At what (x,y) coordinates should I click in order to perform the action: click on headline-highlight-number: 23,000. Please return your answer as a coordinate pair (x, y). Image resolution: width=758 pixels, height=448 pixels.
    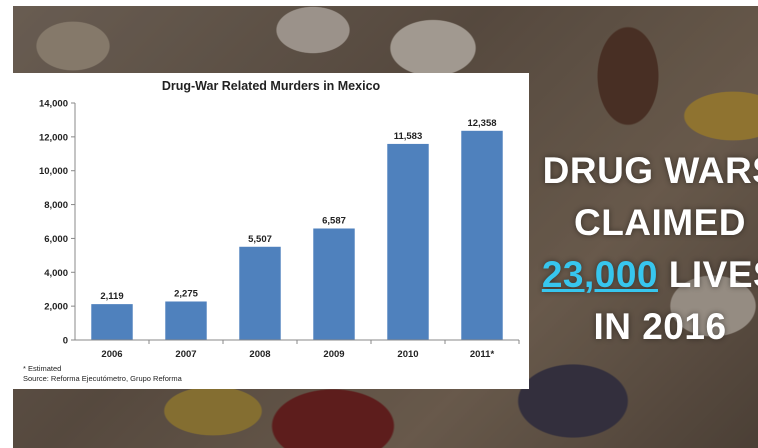
    Looking at the image, I should click on (599, 274).